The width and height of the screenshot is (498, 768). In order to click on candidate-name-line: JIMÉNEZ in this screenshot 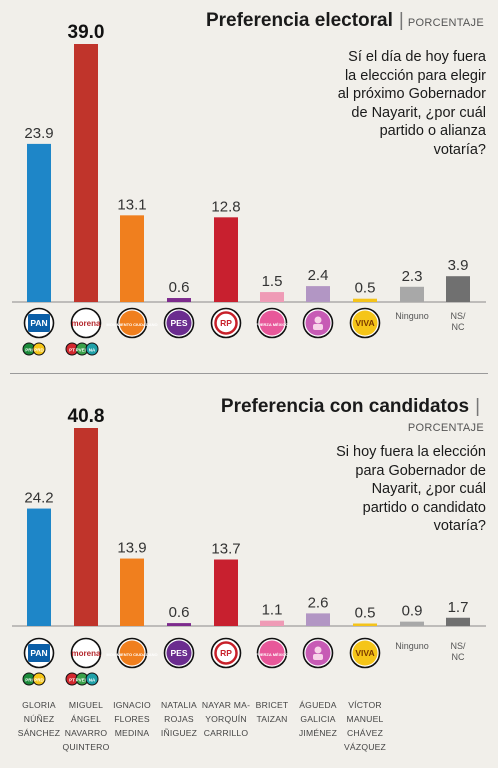, I will do `click(318, 733)`.